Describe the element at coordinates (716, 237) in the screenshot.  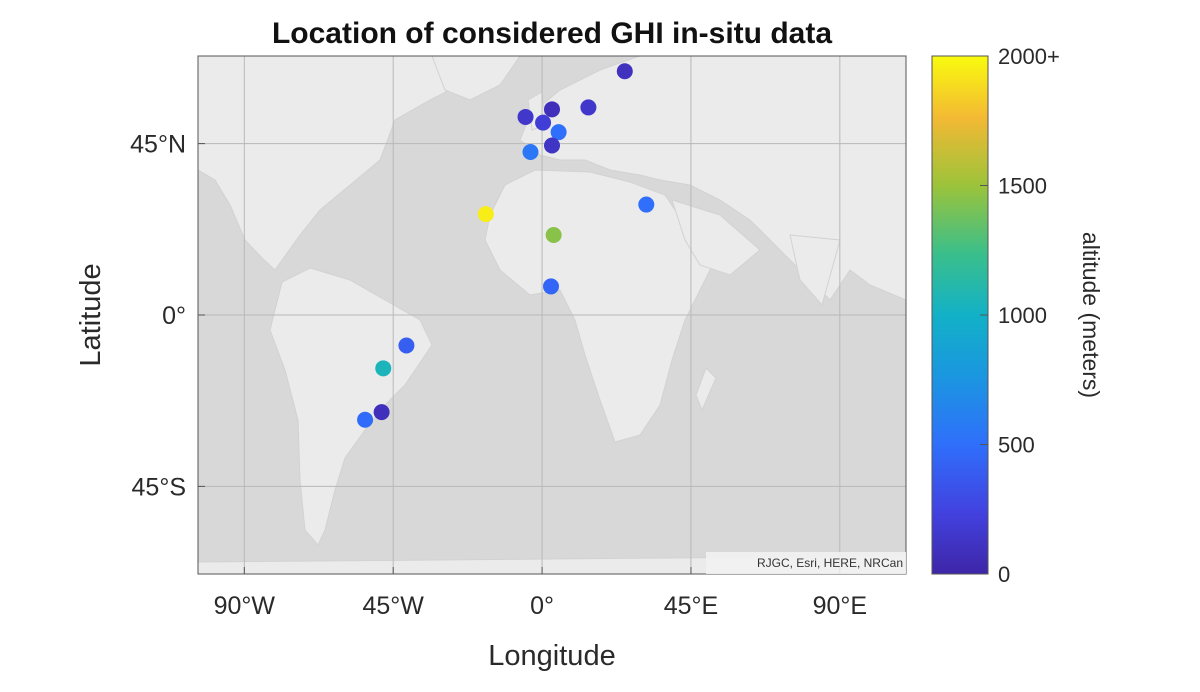
I see `arabia` at that location.